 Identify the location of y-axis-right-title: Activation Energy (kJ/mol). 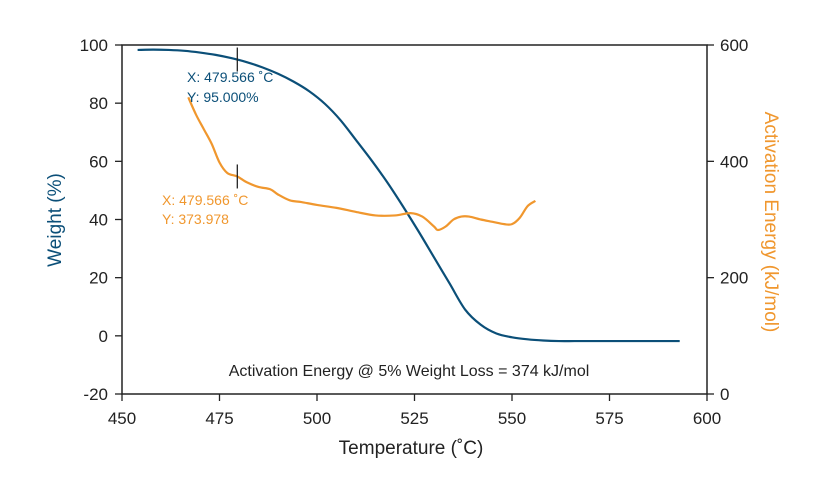
(770, 222).